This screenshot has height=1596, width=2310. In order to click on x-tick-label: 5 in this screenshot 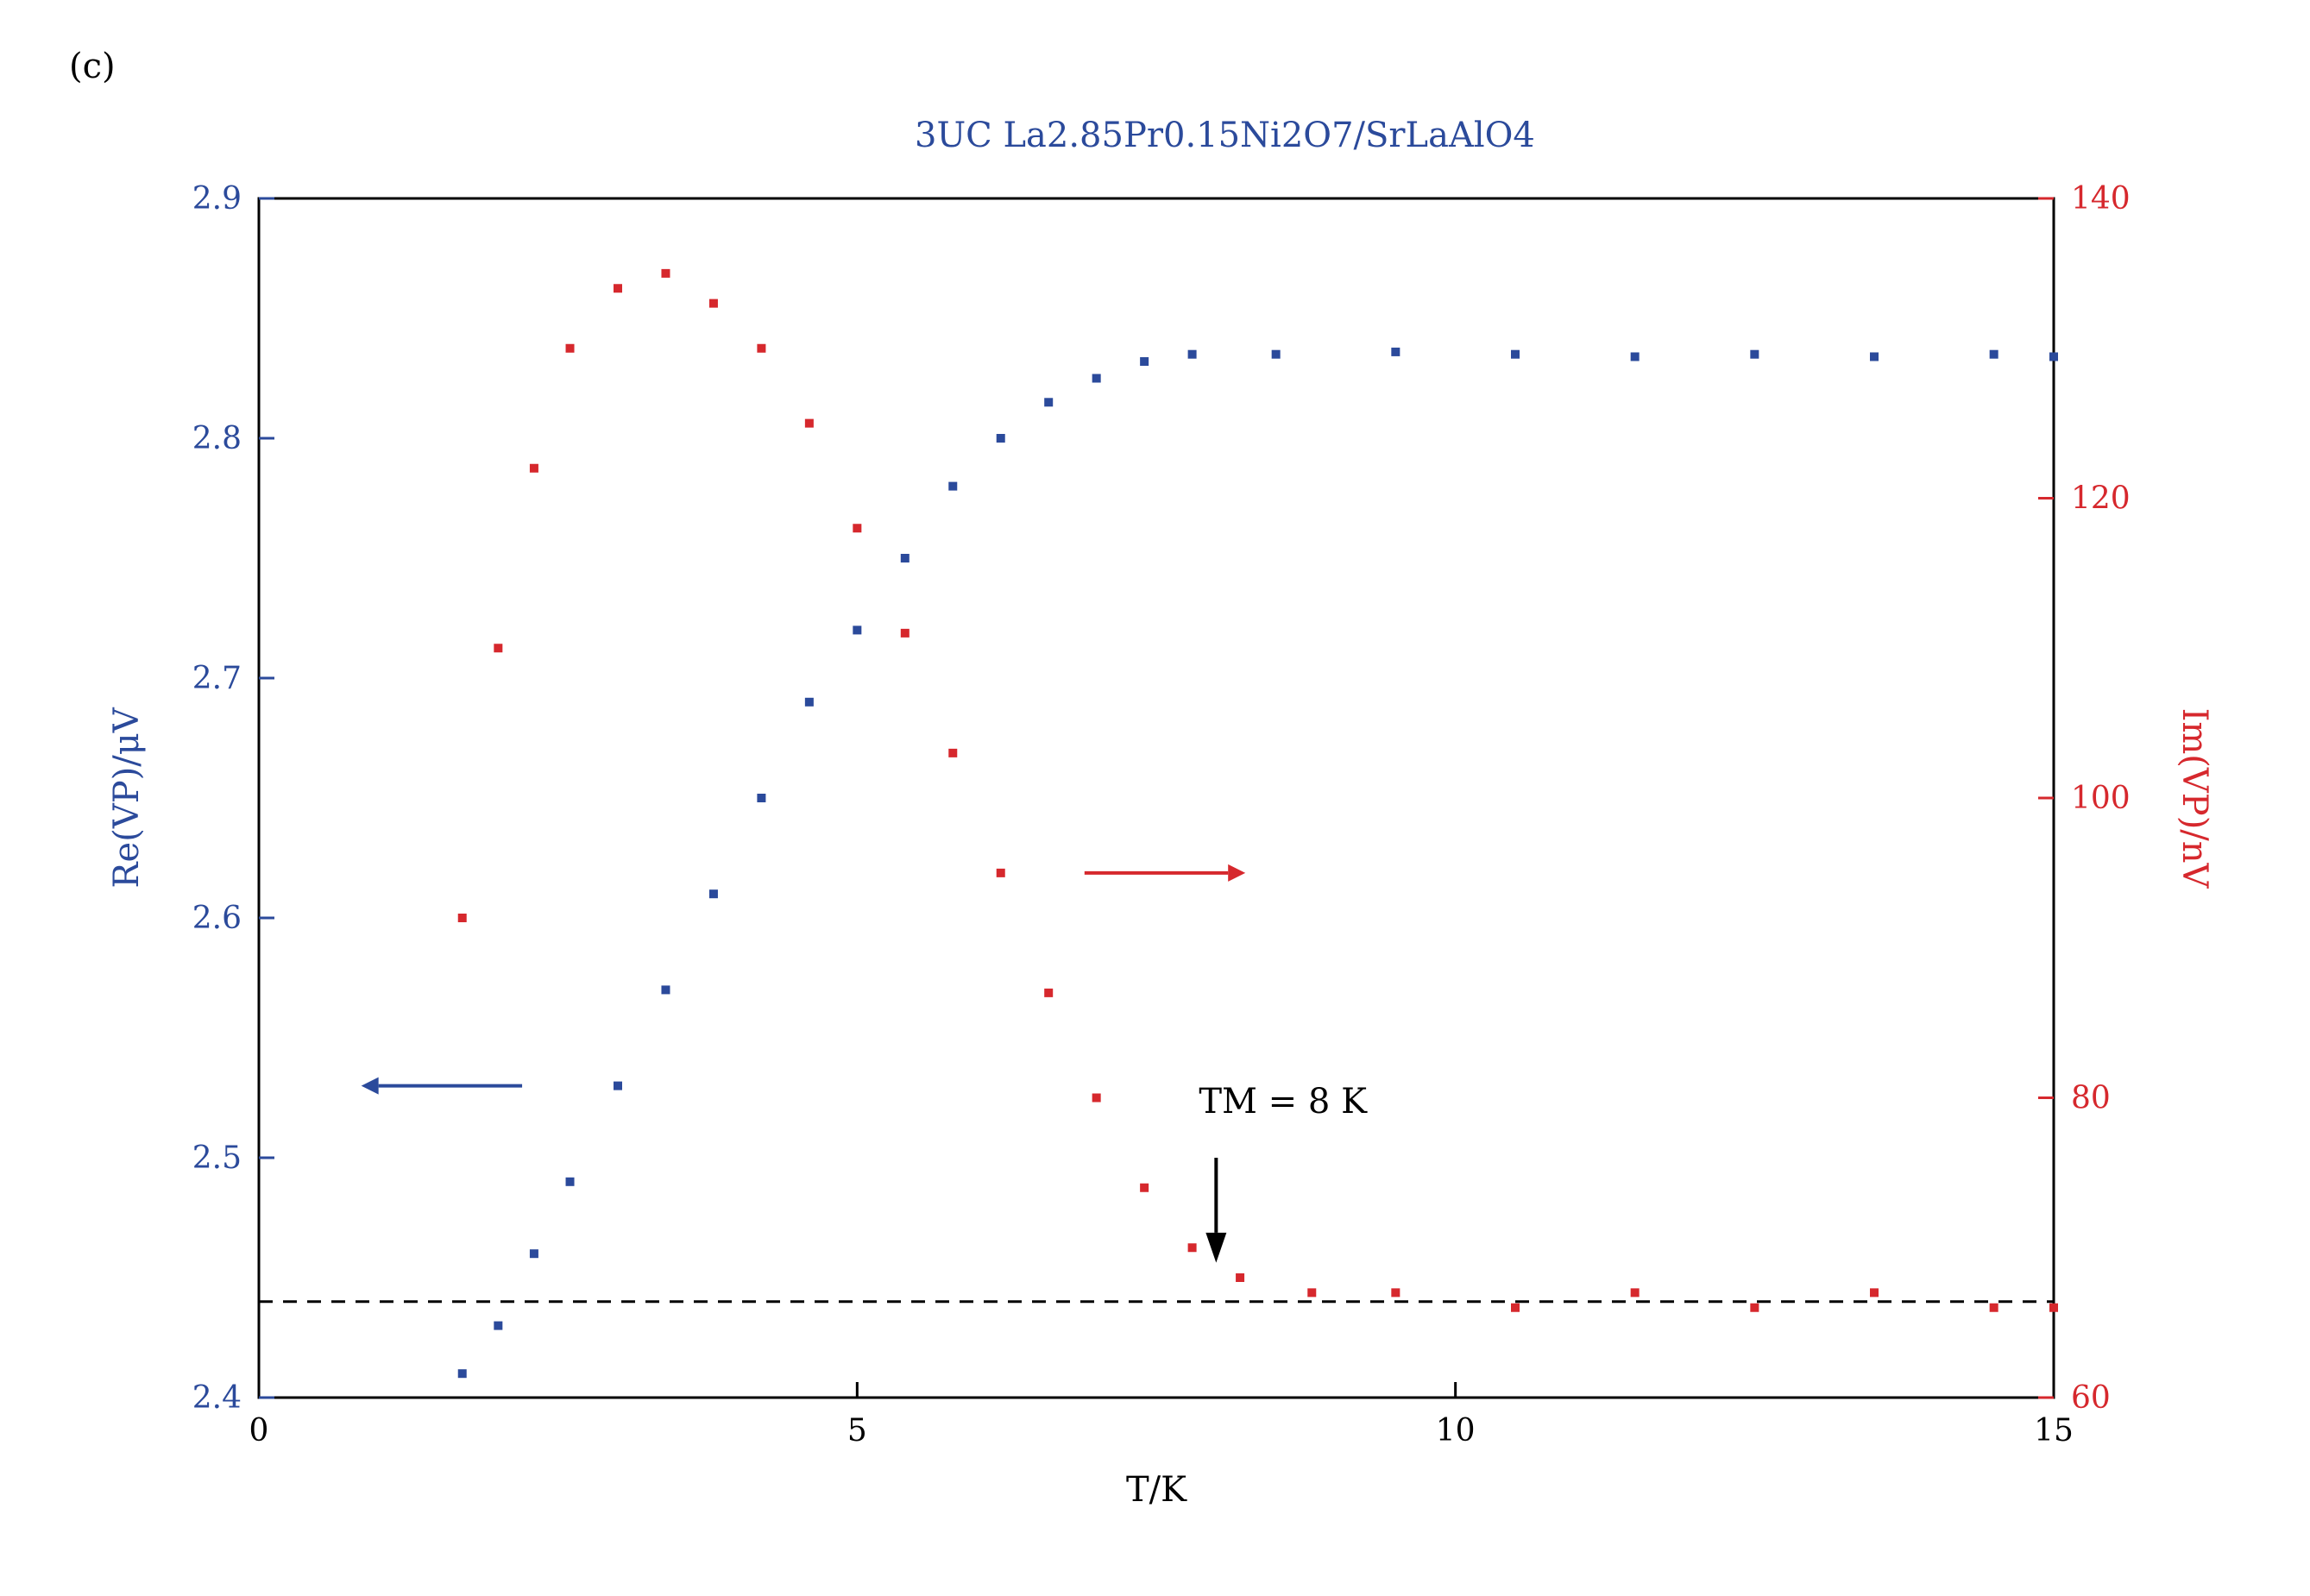, I will do `click(857, 1430)`.